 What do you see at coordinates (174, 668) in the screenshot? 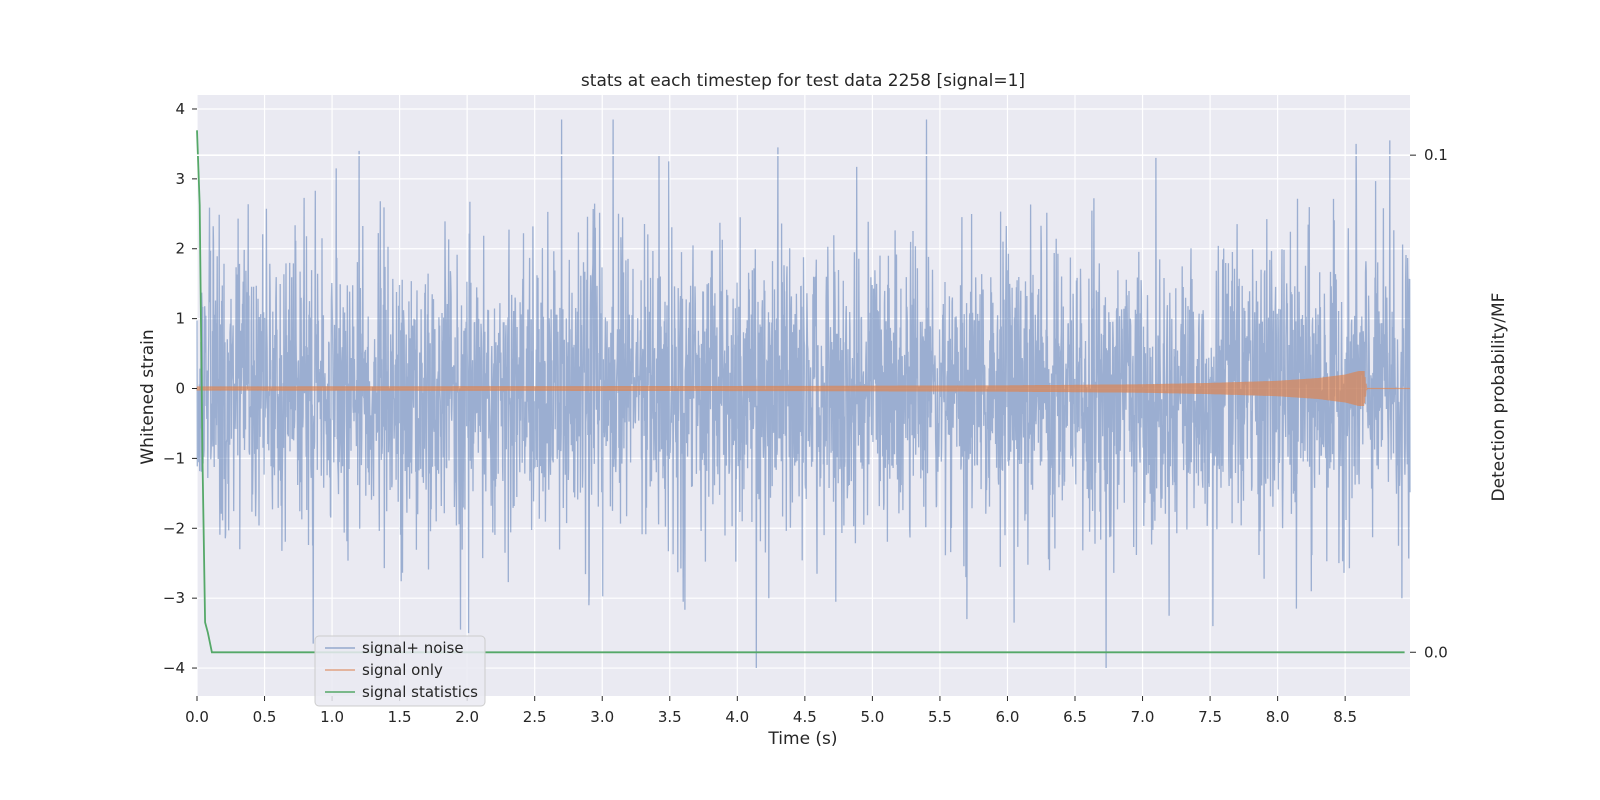
I see `y-tick-label: −4` at bounding box center [174, 668].